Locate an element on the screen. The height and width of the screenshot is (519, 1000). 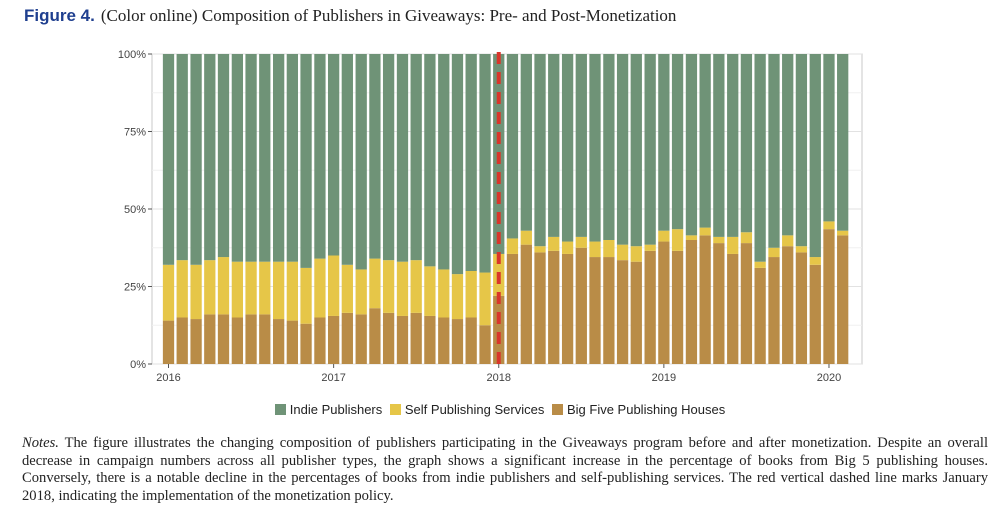
x-tick-label: 2020 is located at coordinates (829, 378).